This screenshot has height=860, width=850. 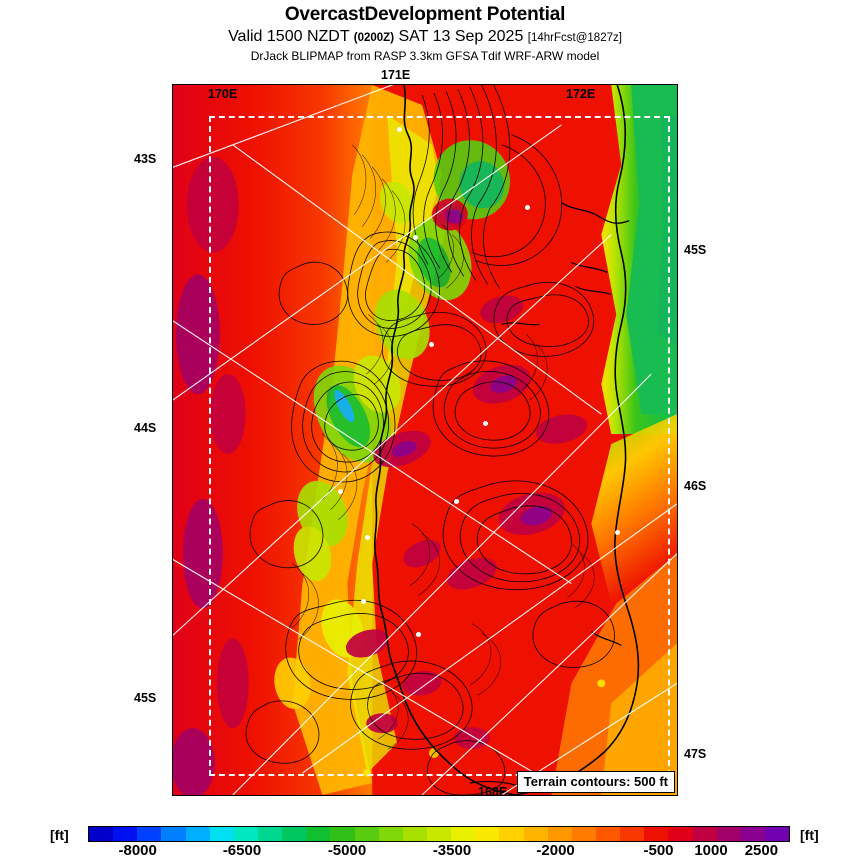 I want to click on longitude-label: 170E, so click(x=223, y=94).